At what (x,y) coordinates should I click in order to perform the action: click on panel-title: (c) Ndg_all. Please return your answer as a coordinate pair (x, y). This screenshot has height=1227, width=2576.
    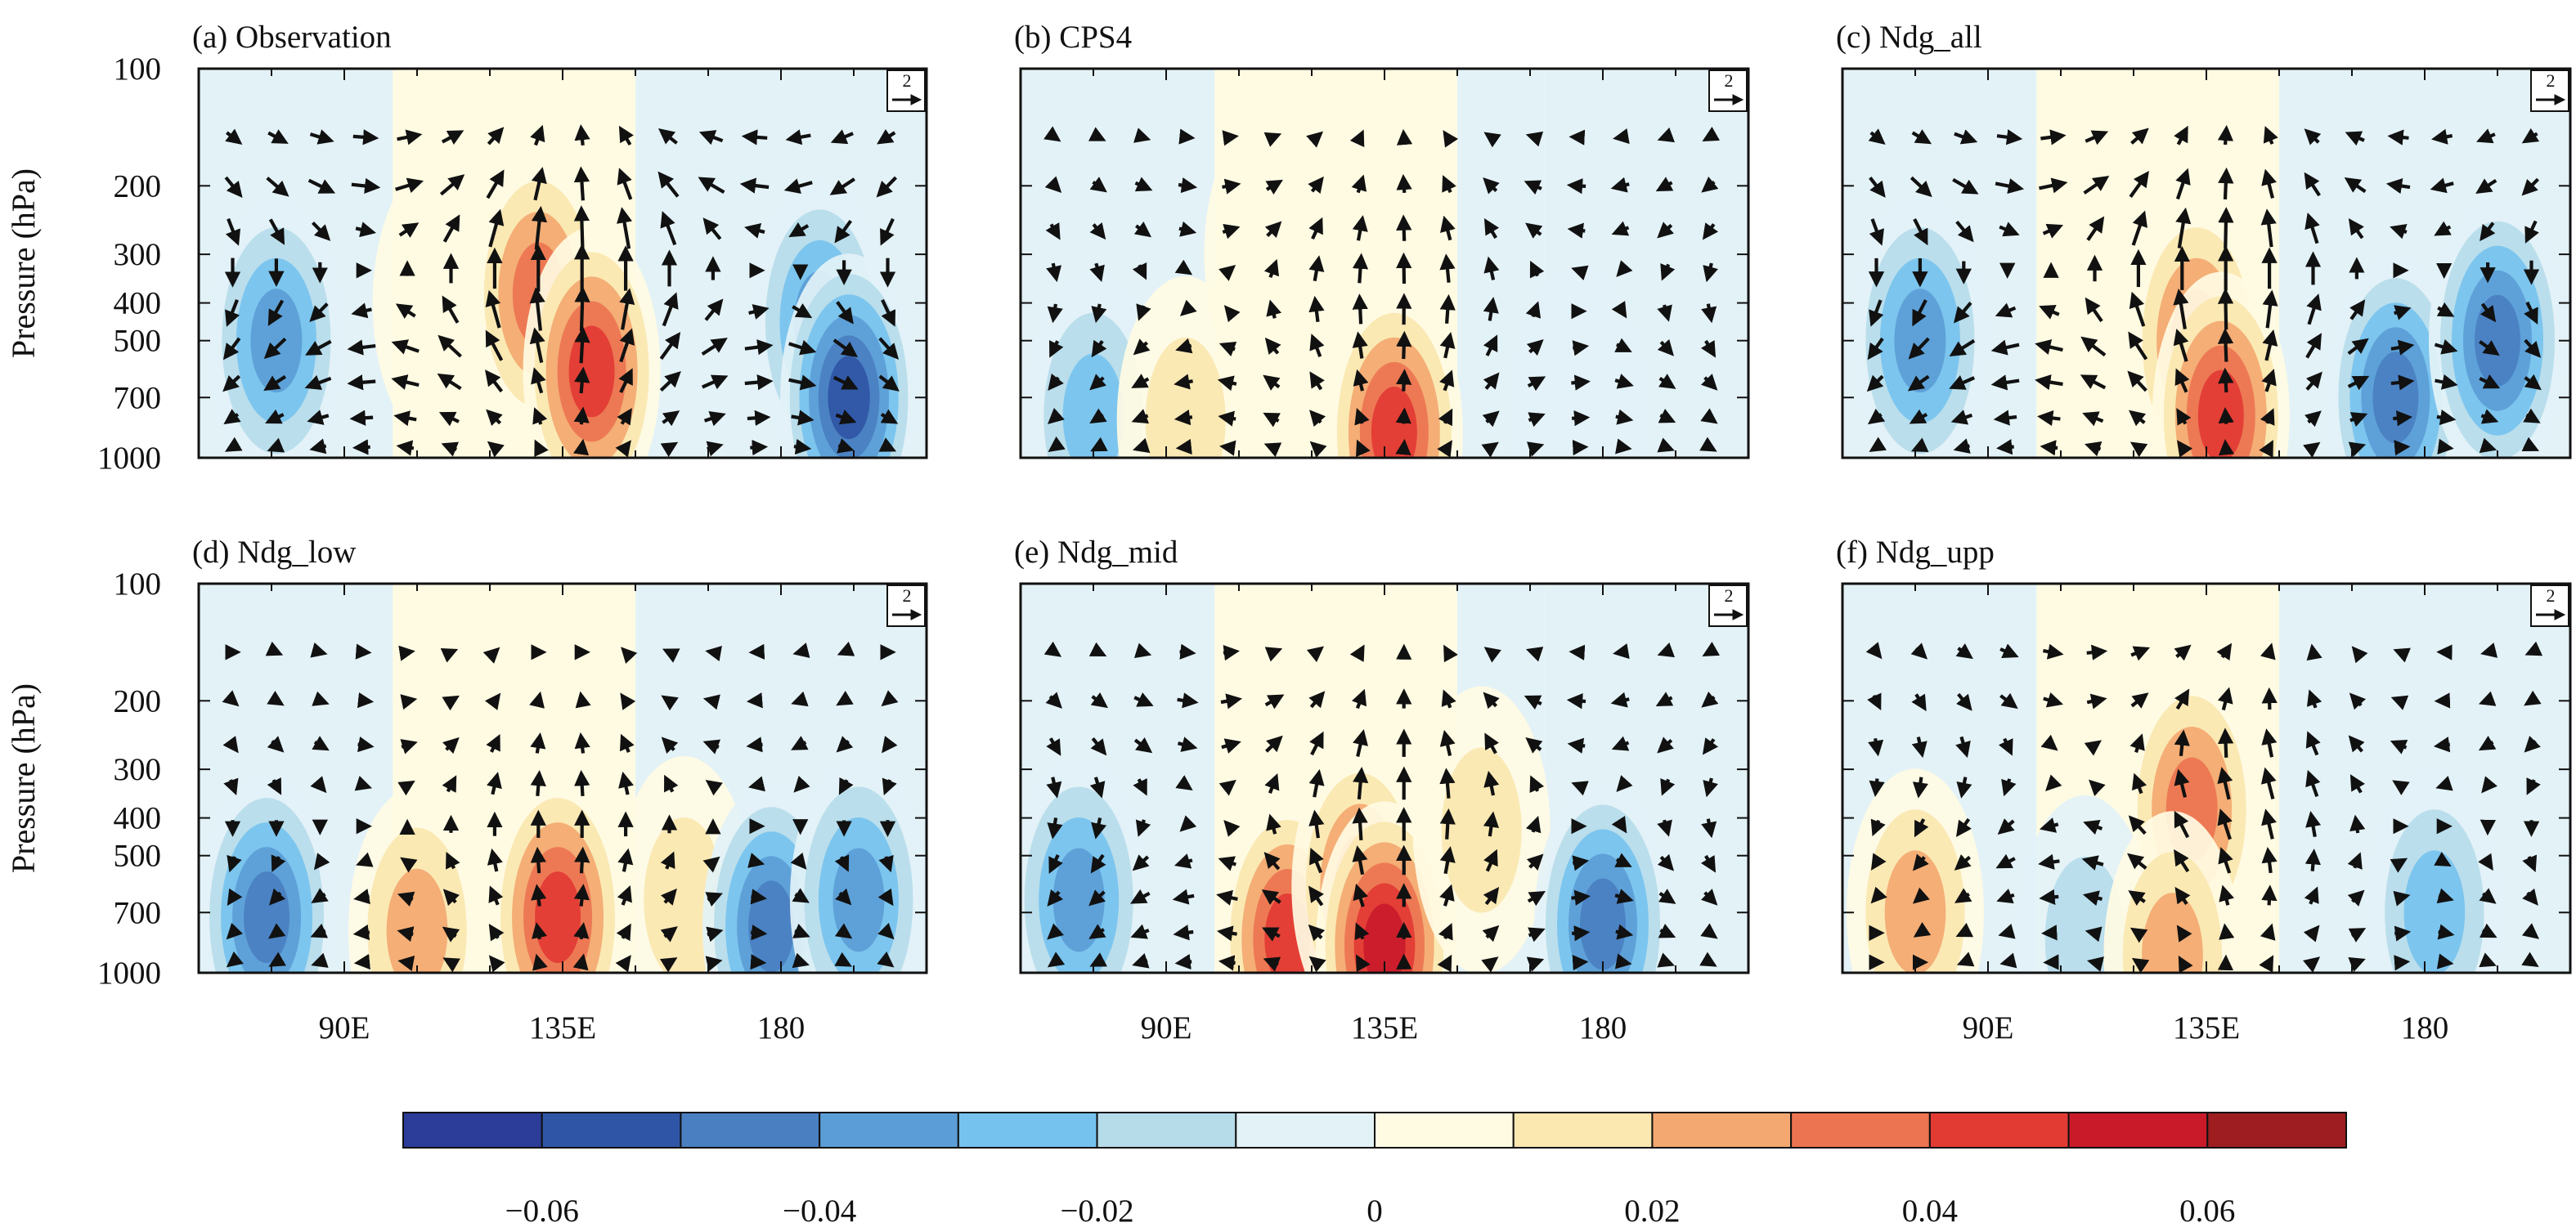
    Looking at the image, I should click on (1909, 37).